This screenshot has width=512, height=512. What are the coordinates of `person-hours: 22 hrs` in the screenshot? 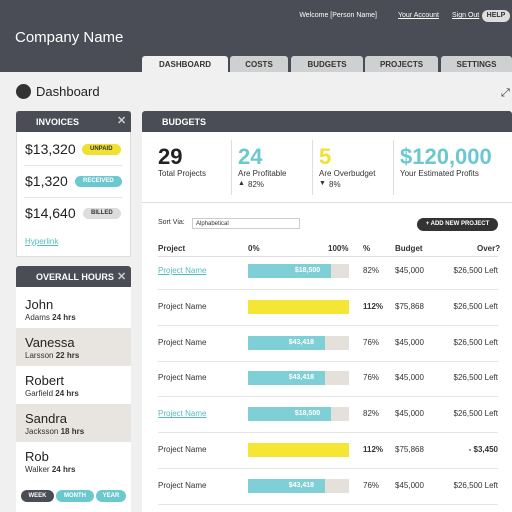 It's located at (66, 355).